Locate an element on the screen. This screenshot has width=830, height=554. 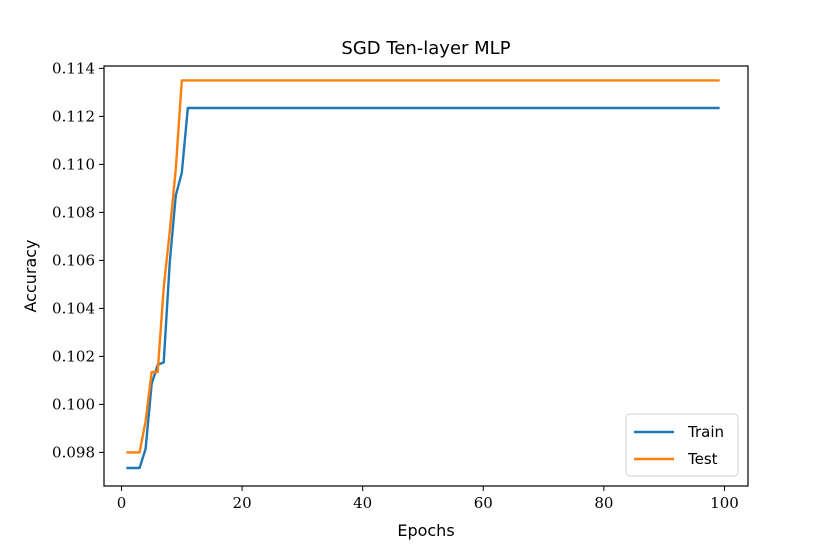
y-tick-label: 0.112 is located at coordinates (73, 116).